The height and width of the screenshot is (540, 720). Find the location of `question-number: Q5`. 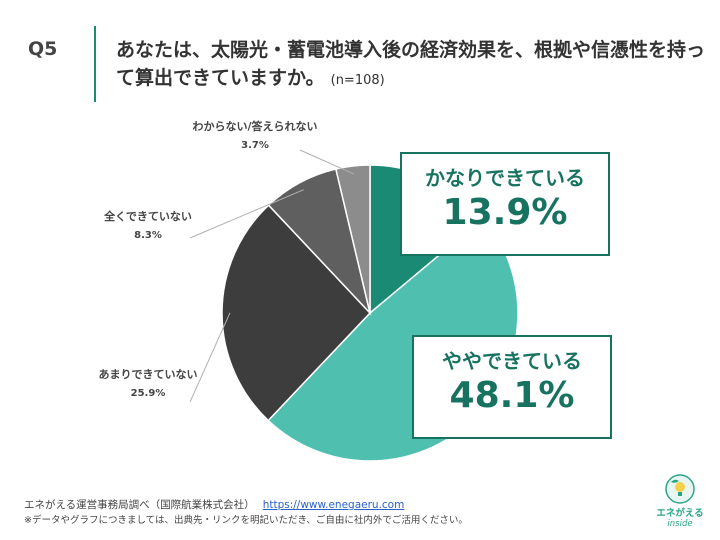

question-number: Q5 is located at coordinates (43, 49).